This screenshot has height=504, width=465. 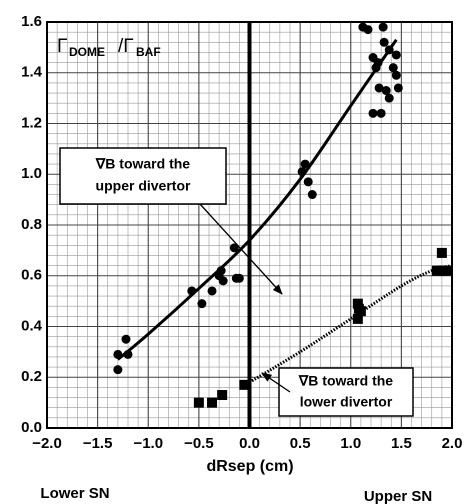 What do you see at coordinates (346, 402) in the screenshot?
I see `annotation: lower divertor` at bounding box center [346, 402].